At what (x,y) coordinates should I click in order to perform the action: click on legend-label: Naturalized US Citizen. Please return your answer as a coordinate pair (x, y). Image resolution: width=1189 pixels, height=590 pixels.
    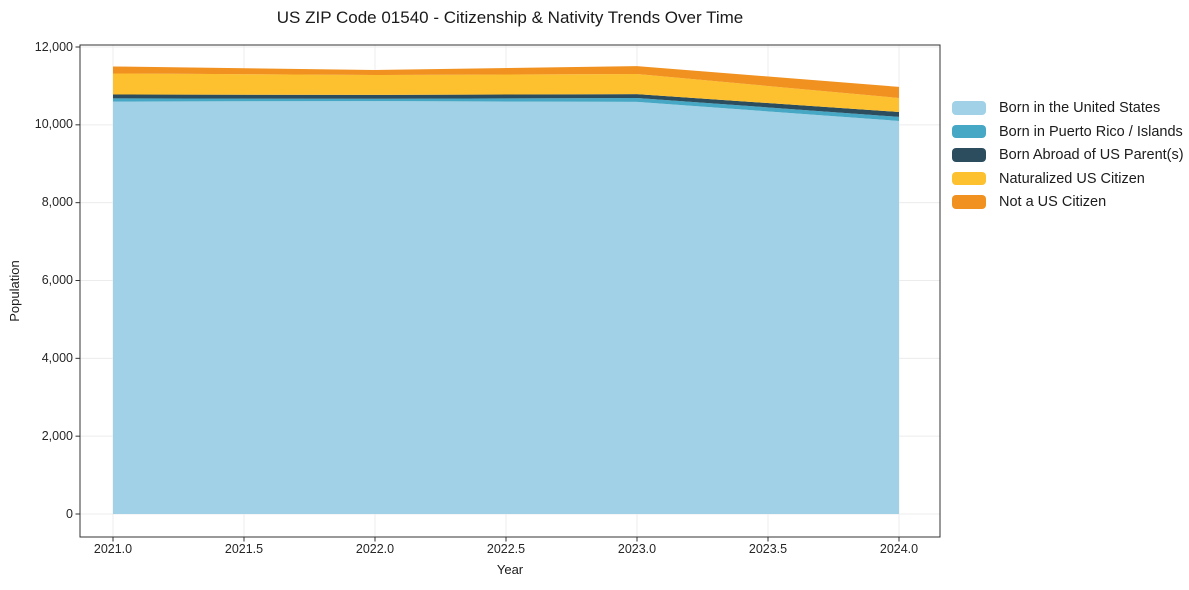
    Looking at the image, I should click on (1072, 178).